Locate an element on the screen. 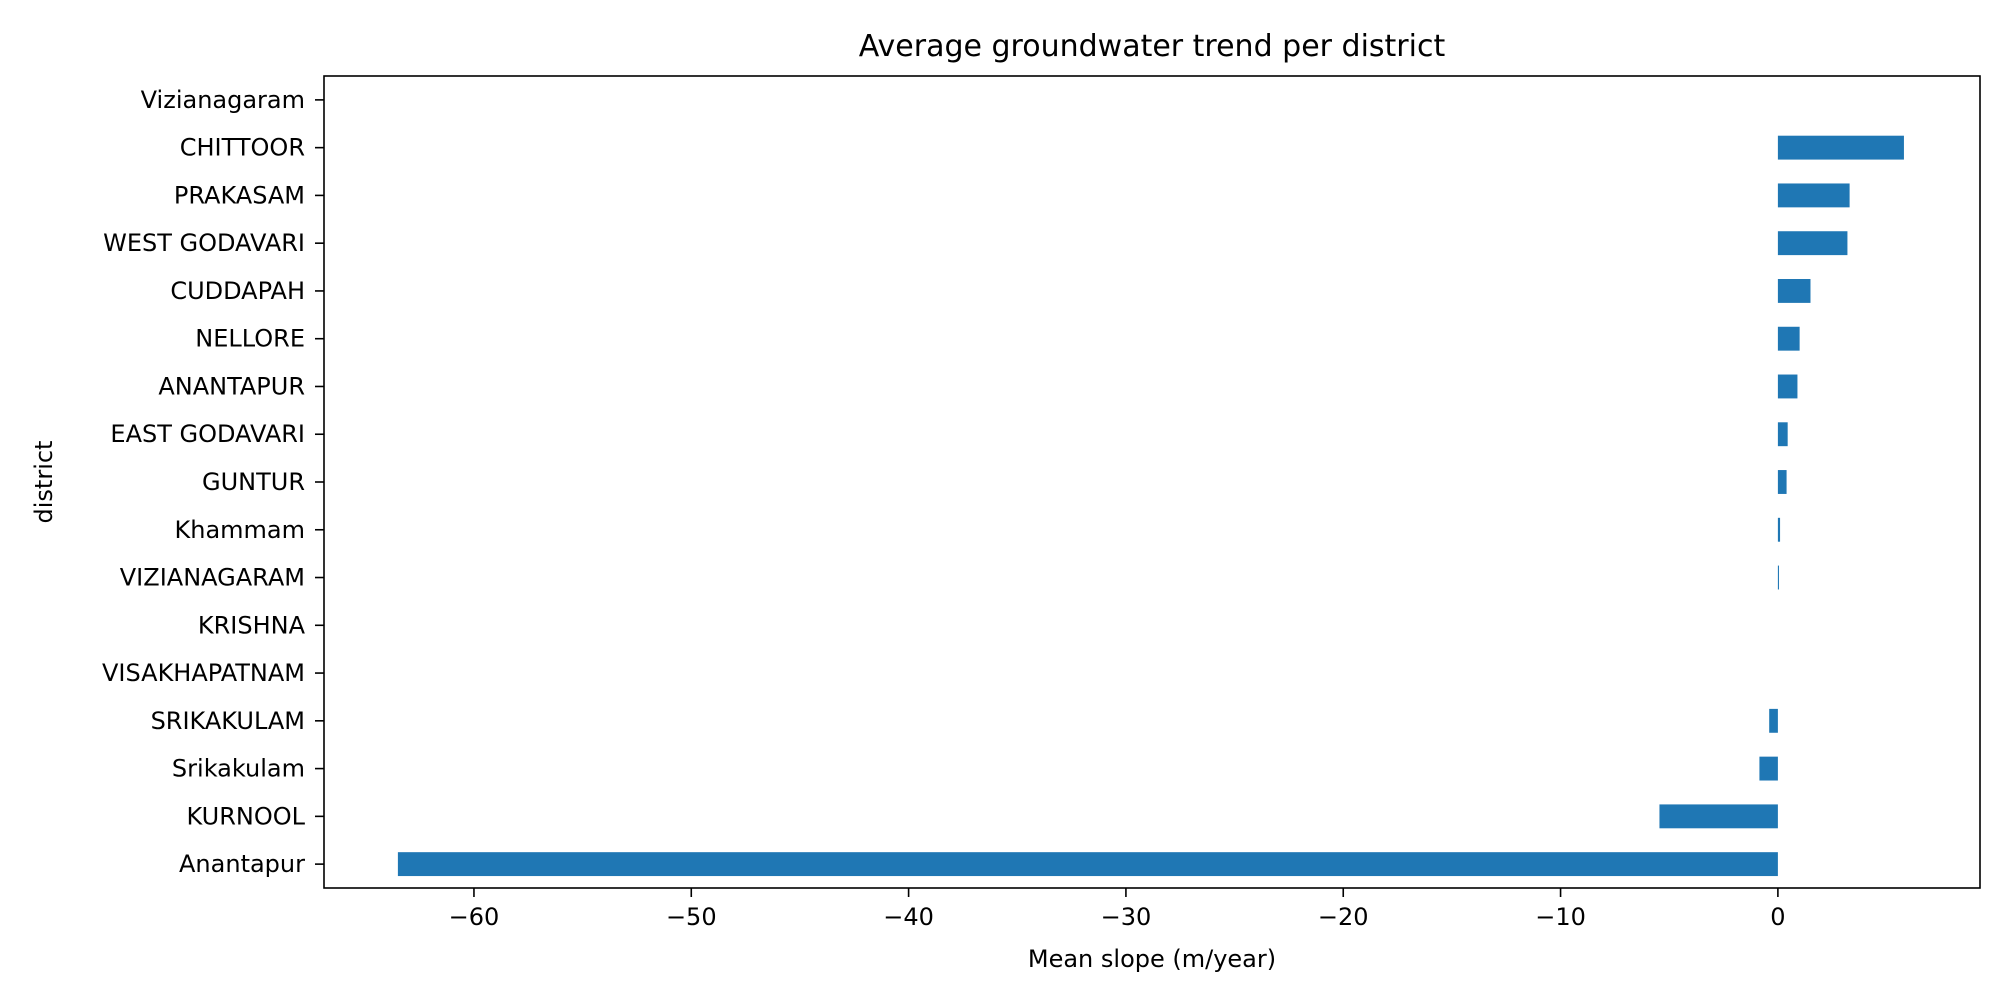  y-tick-label-west-godavari-3: WEST GODAVARI is located at coordinates (204, 243).